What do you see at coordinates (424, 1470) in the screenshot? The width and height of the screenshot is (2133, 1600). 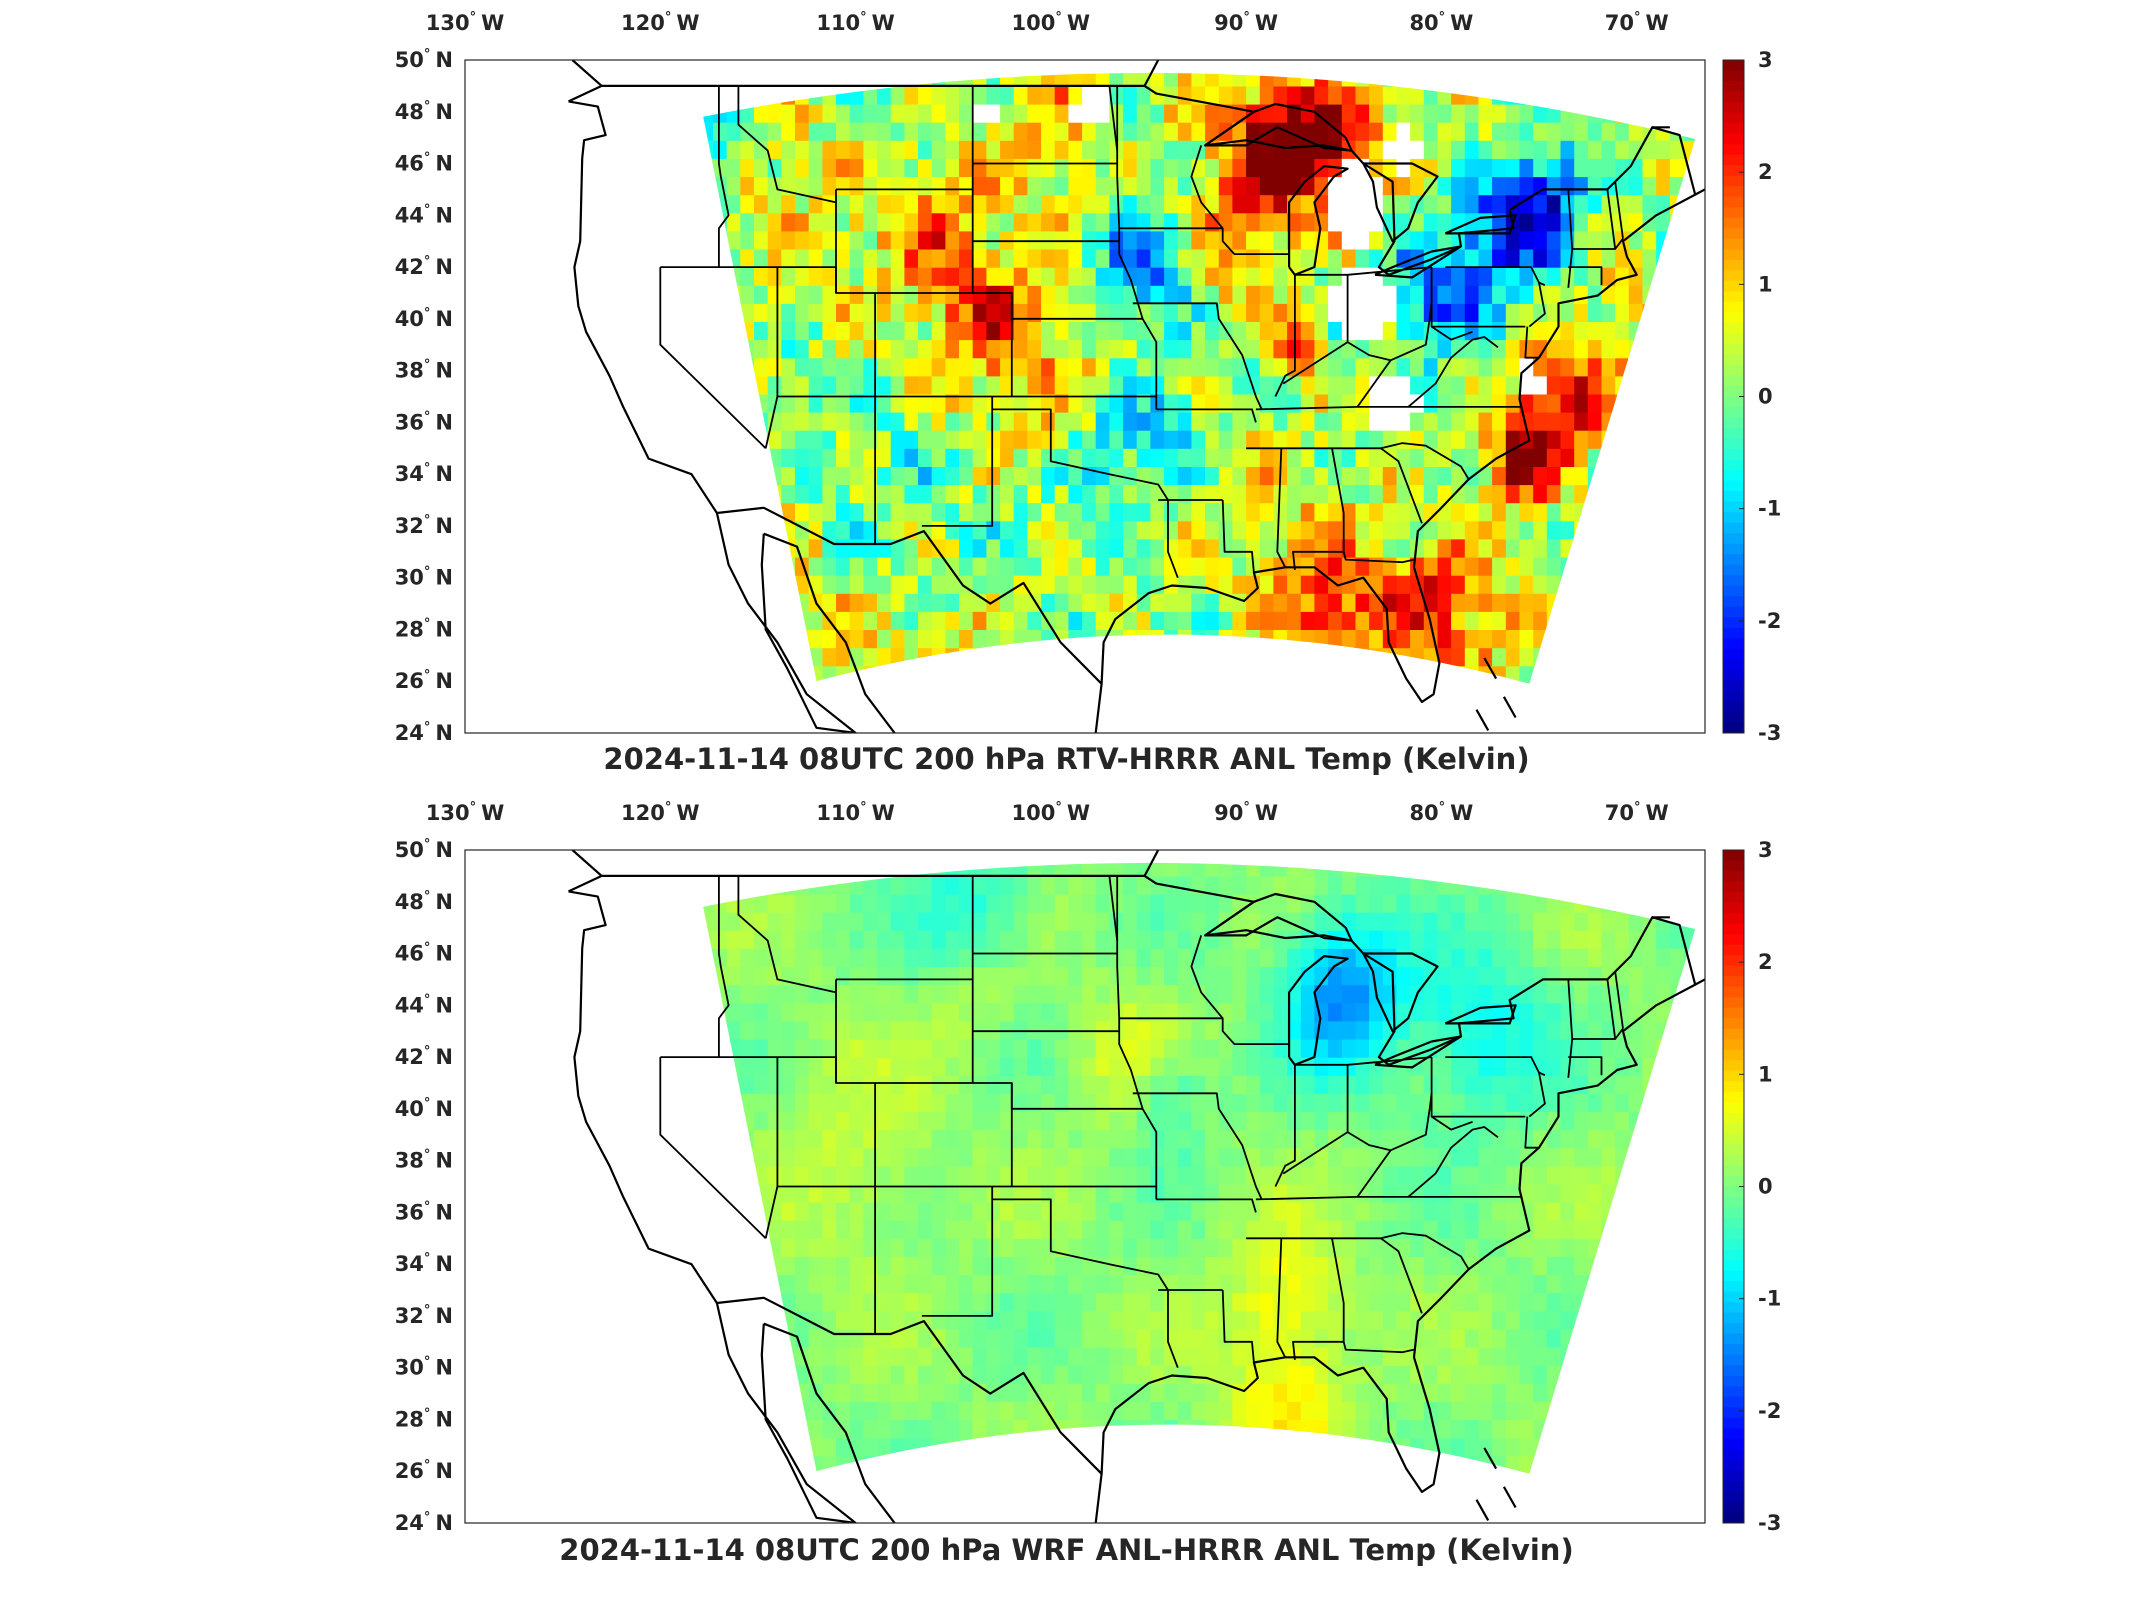 I see `lat-tick-label: 26° N` at bounding box center [424, 1470].